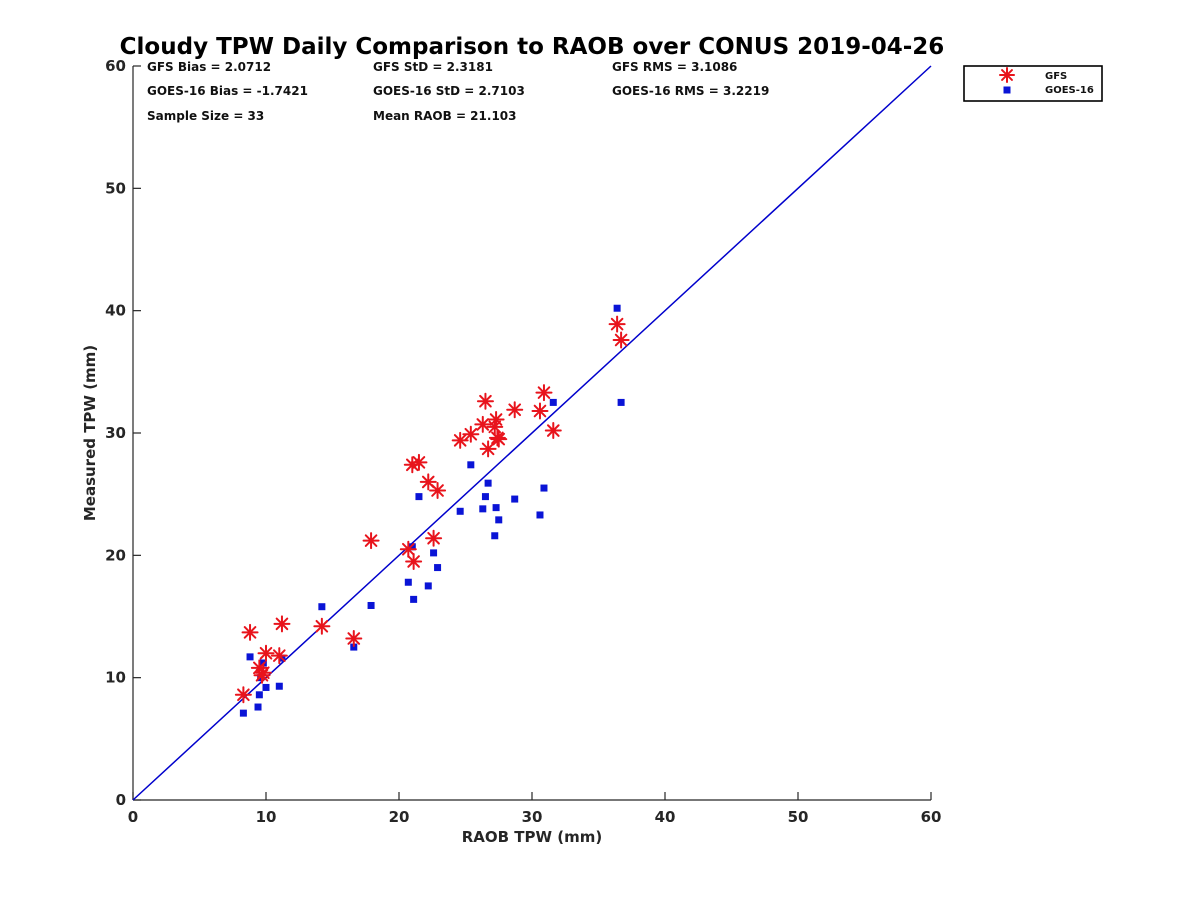 The width and height of the screenshot is (1200, 900). What do you see at coordinates (115, 555) in the screenshot?
I see `y-tick-label: 20` at bounding box center [115, 555].